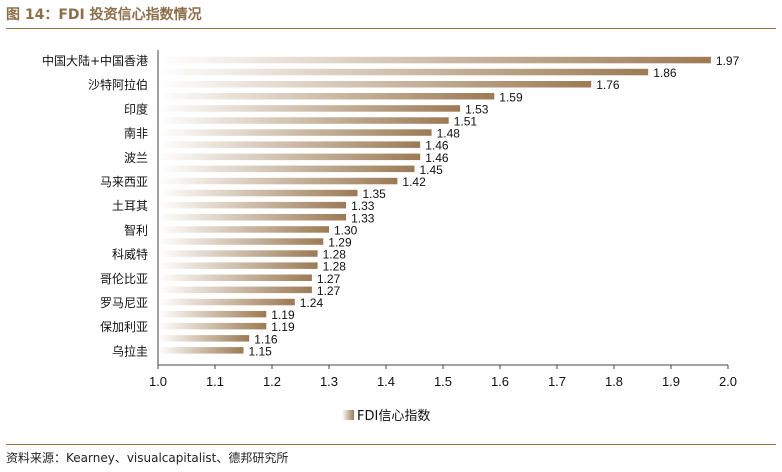 Image resolution: width=782 pixels, height=472 pixels. Describe the element at coordinates (130, 350) in the screenshot. I see `category-label: 乌拉圭` at that location.